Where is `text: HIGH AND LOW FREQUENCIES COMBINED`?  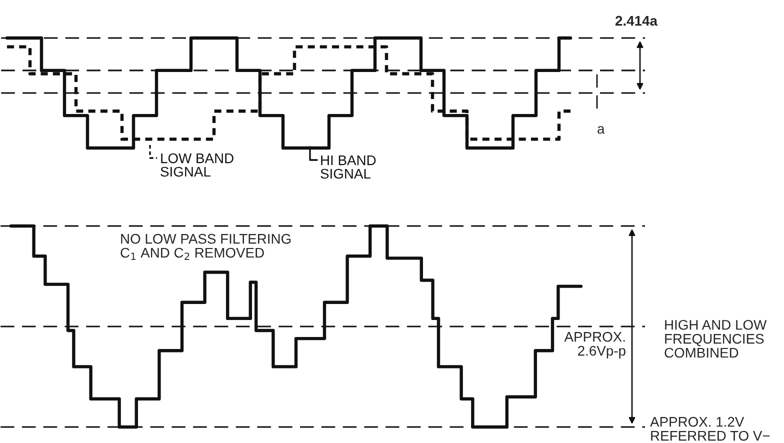 text: HIGH AND LOW FREQUENCIES COMBINED is located at coordinates (715, 339).